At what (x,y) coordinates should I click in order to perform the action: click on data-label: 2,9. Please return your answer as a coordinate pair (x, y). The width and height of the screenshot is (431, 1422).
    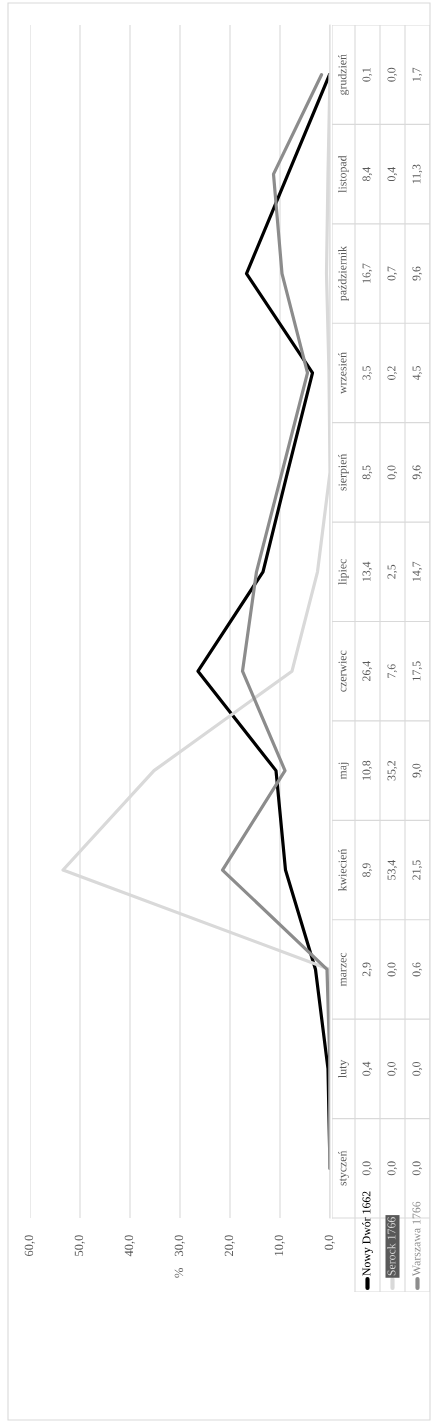
    Looking at the image, I should click on (367, 969).